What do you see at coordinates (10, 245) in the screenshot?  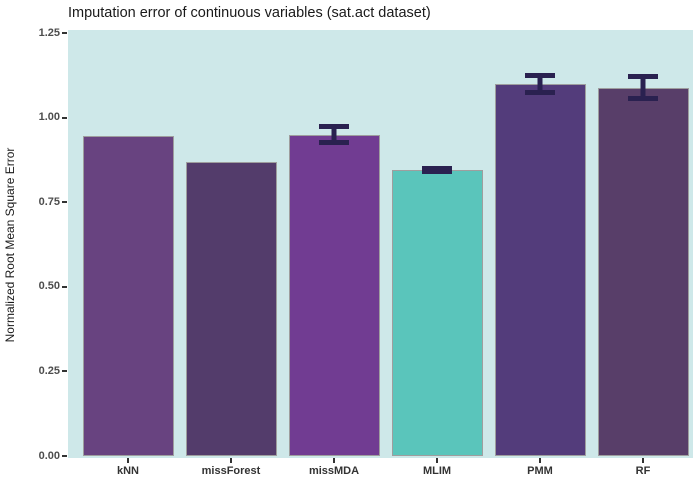 I see `y-axis-title: Normalized Root Mean Square Error` at bounding box center [10, 245].